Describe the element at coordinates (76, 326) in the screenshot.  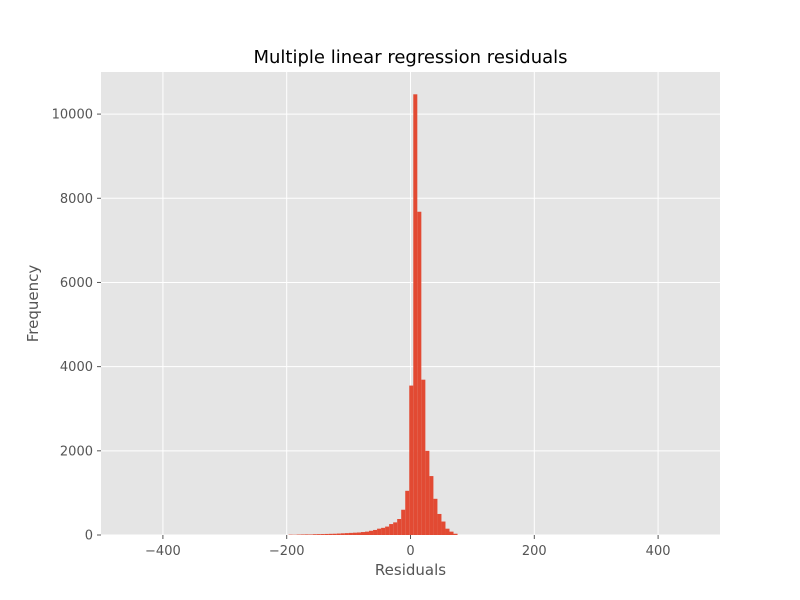
I see `y-axis-ticks: 0 2000 4000 6000 8000 10000` at that location.